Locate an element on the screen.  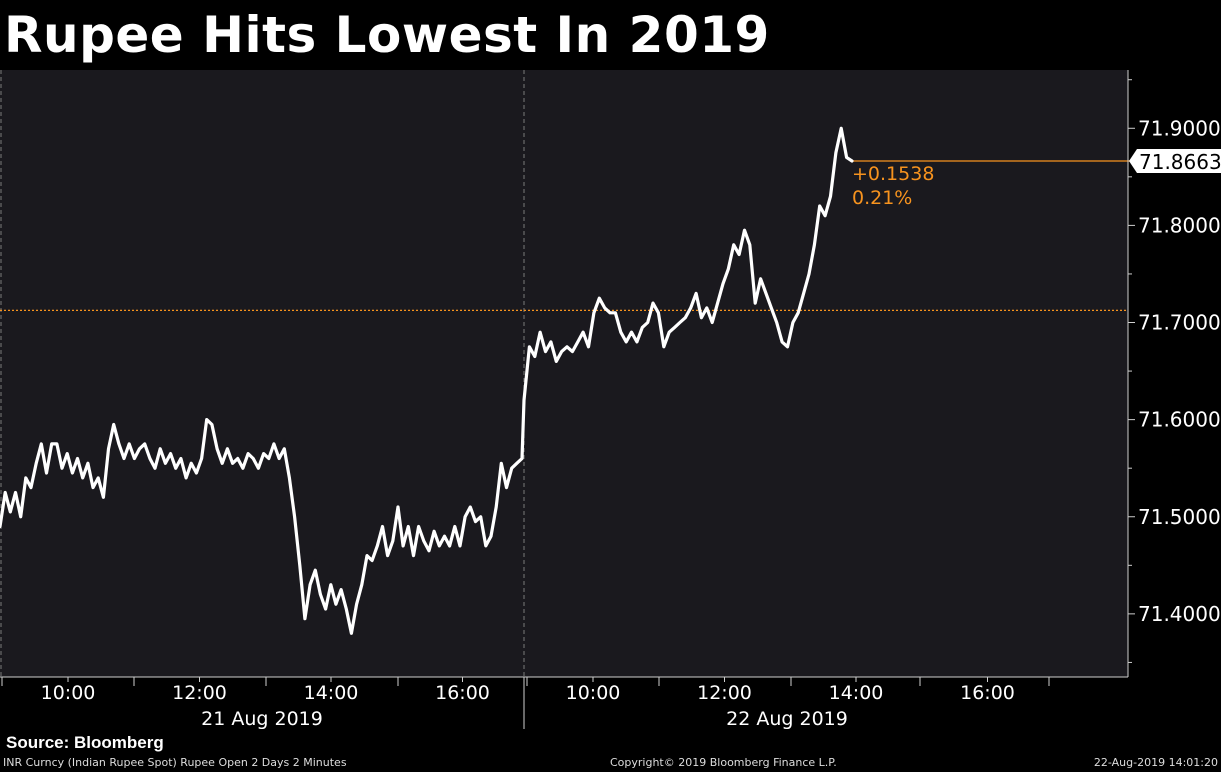
last-value-tag-shape is located at coordinates (1175, 161).